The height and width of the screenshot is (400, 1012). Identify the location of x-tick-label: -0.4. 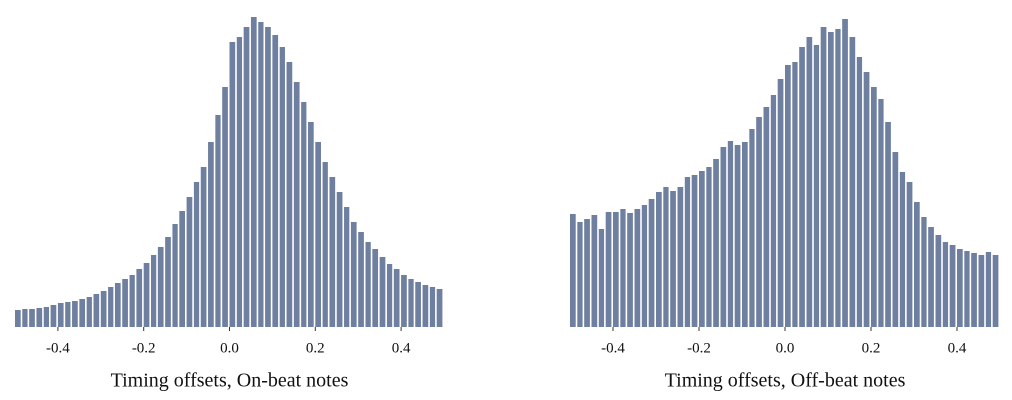
(613, 348).